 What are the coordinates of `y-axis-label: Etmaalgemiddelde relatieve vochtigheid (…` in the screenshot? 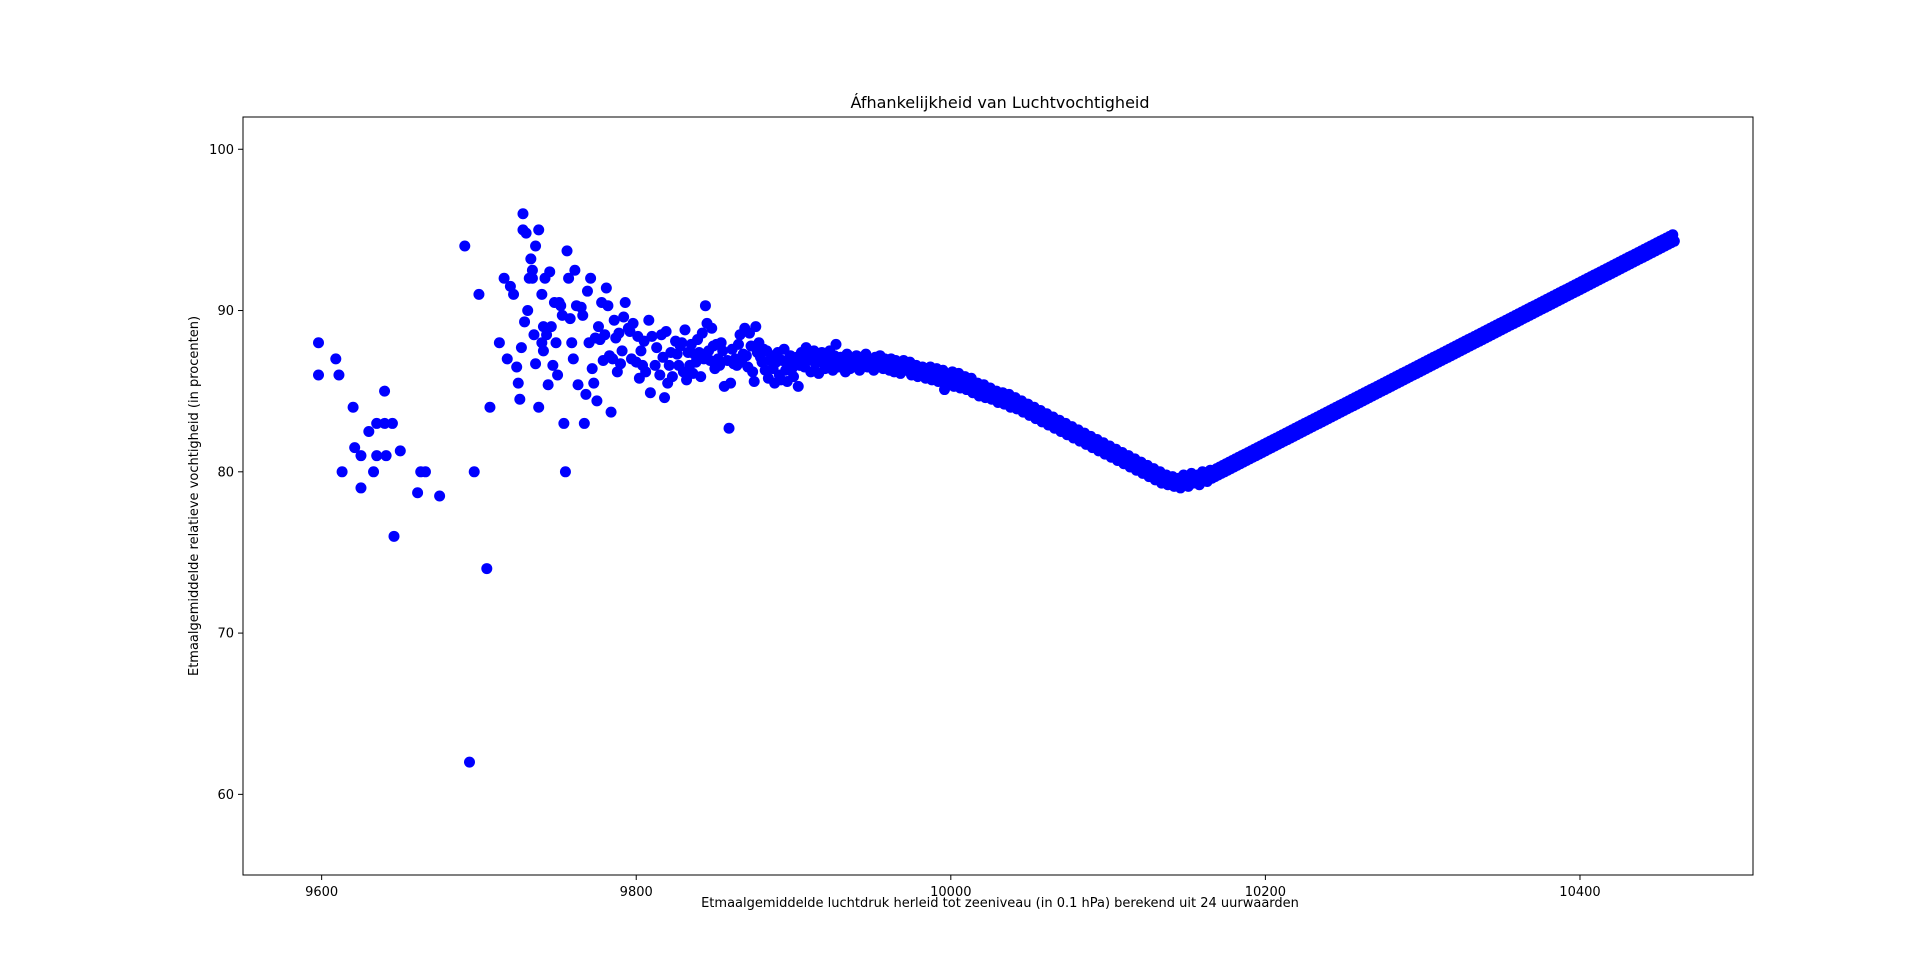 It's located at (194, 496).